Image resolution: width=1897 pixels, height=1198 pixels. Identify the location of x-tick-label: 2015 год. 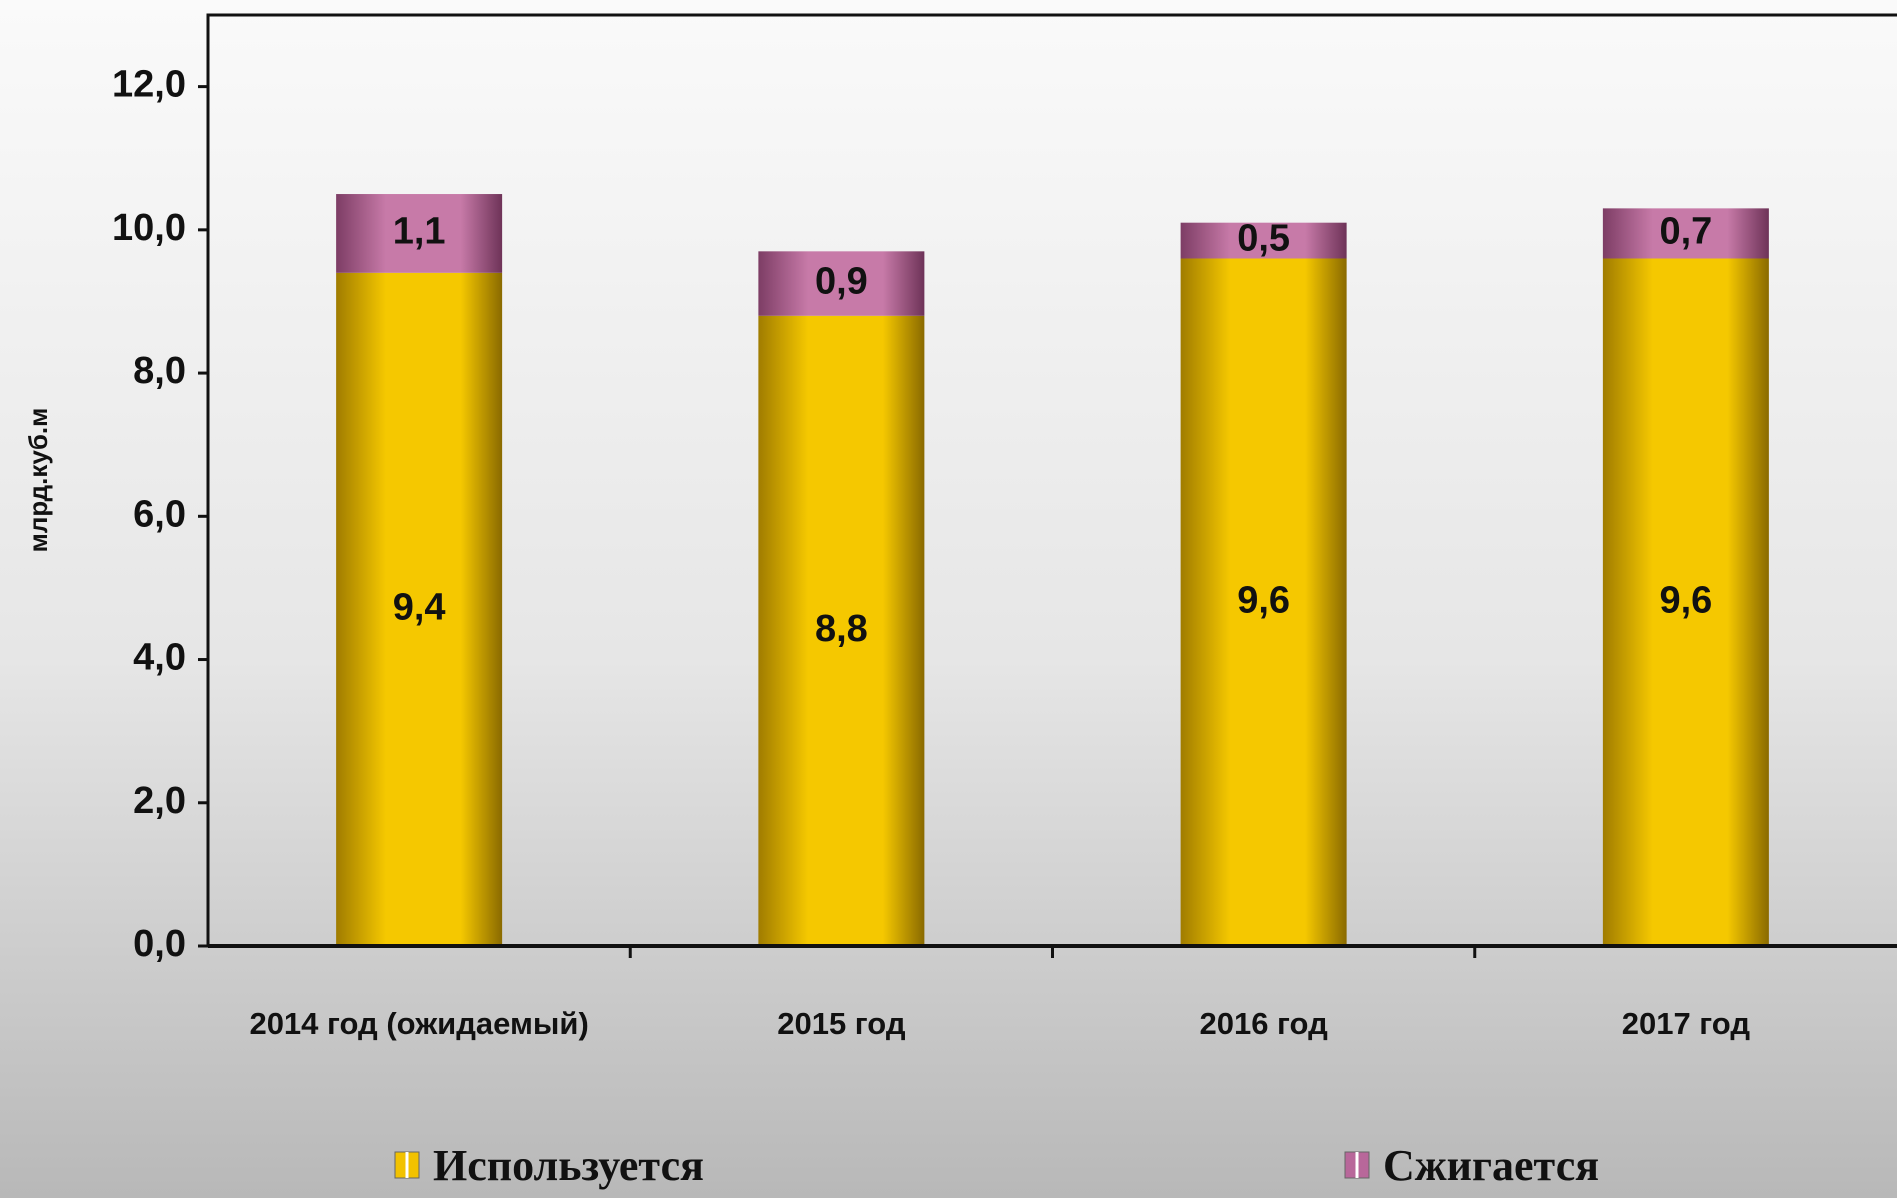
(841, 1023).